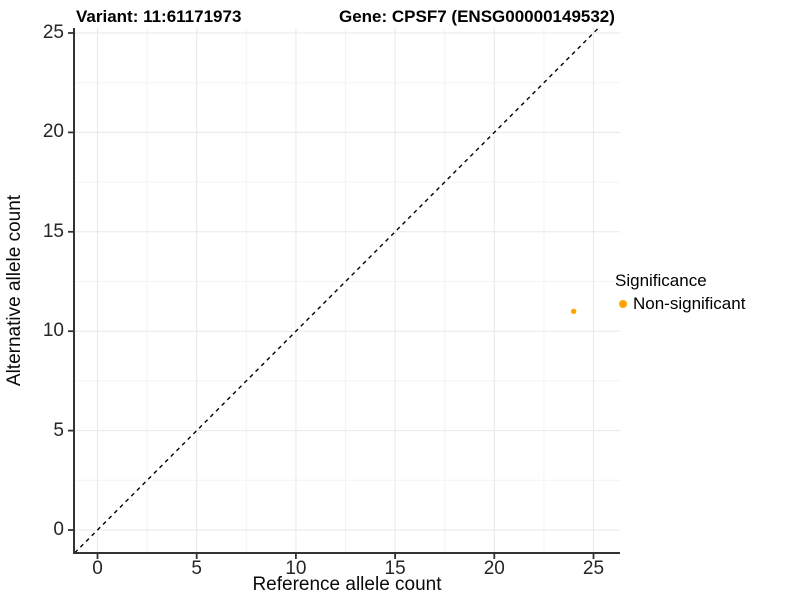 Image resolution: width=800 pixels, height=600 pixels. I want to click on x-tick-label: 15, so click(395, 568).